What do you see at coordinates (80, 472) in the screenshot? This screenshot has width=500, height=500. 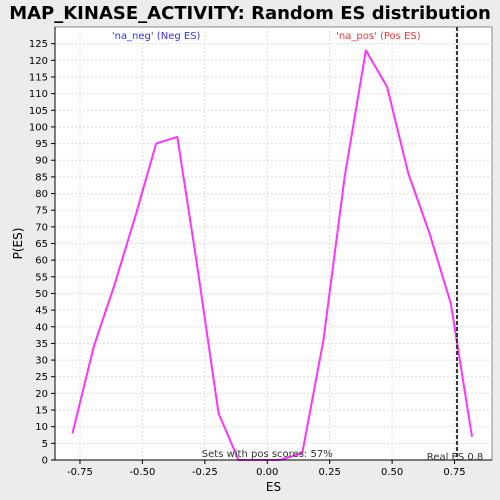 I see `x-tick-label: -0.75` at bounding box center [80, 472].